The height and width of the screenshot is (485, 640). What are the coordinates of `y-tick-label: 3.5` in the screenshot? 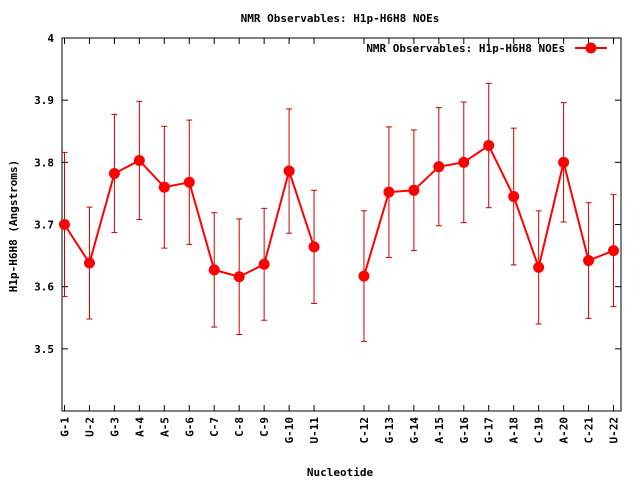 It's located at (44, 349).